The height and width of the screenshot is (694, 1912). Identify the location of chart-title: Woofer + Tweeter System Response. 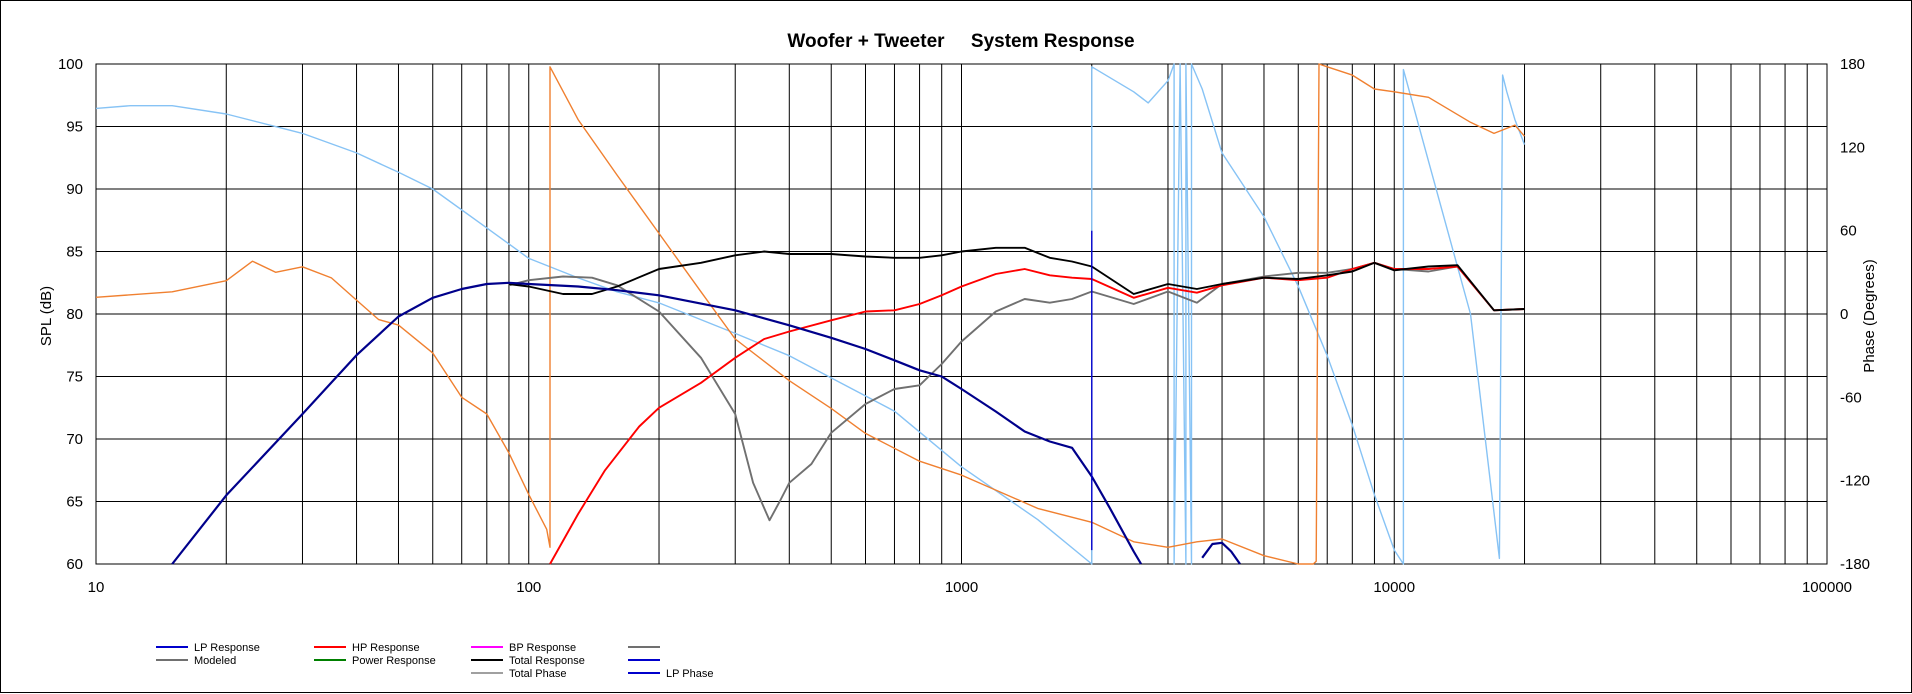
(960, 41).